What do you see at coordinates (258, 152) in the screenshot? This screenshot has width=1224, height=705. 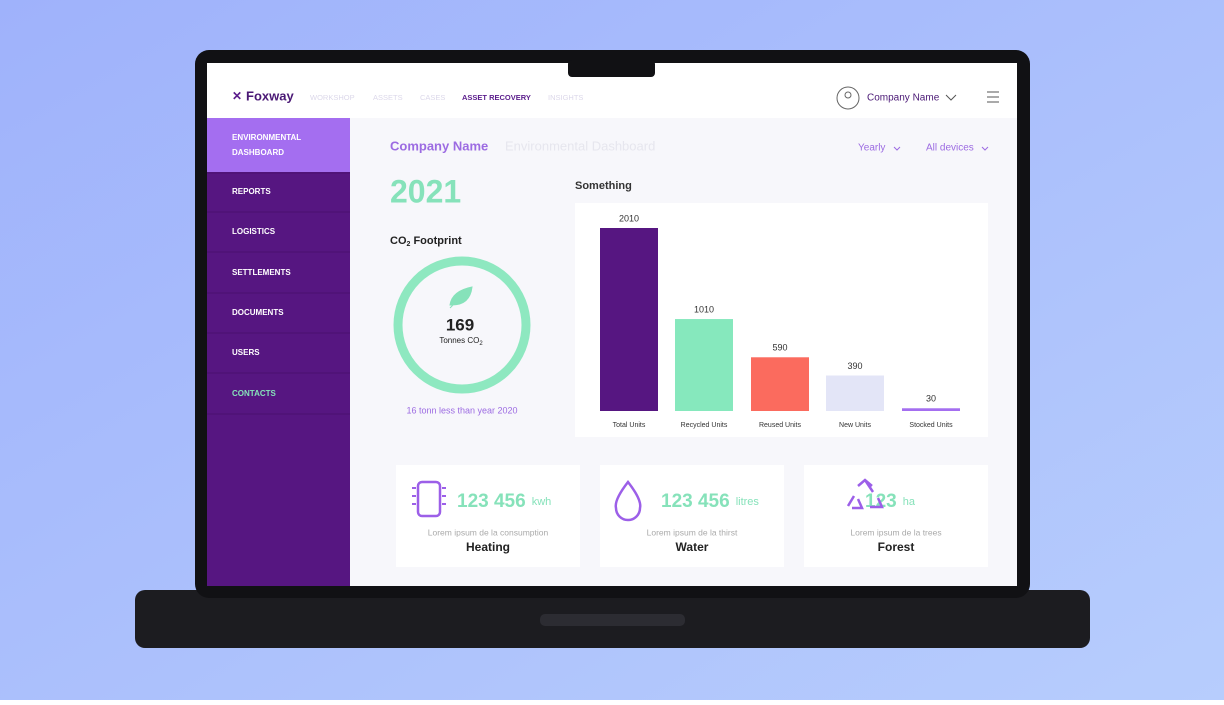 I see `sidebar-item: DASHBOARD` at bounding box center [258, 152].